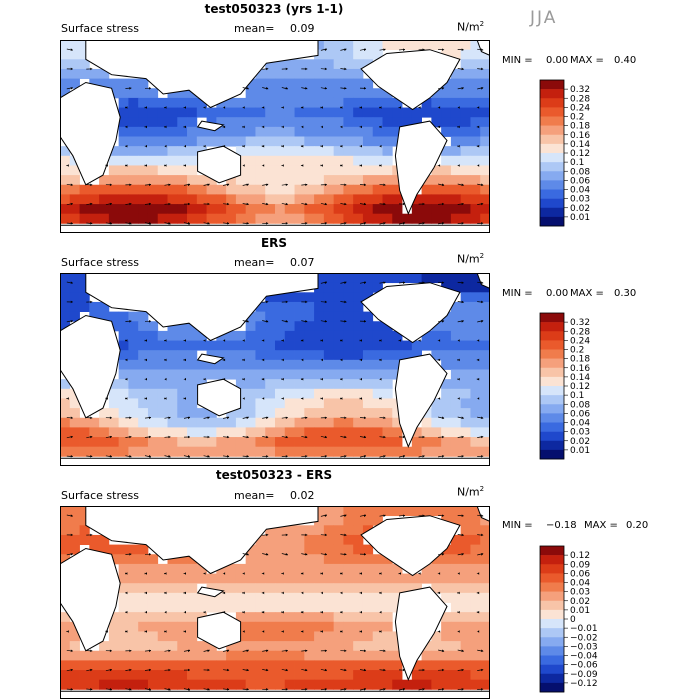 The height and width of the screenshot is (700, 700). What do you see at coordinates (90, 133) in the screenshot?
I see `land-mass` at bounding box center [90, 133].